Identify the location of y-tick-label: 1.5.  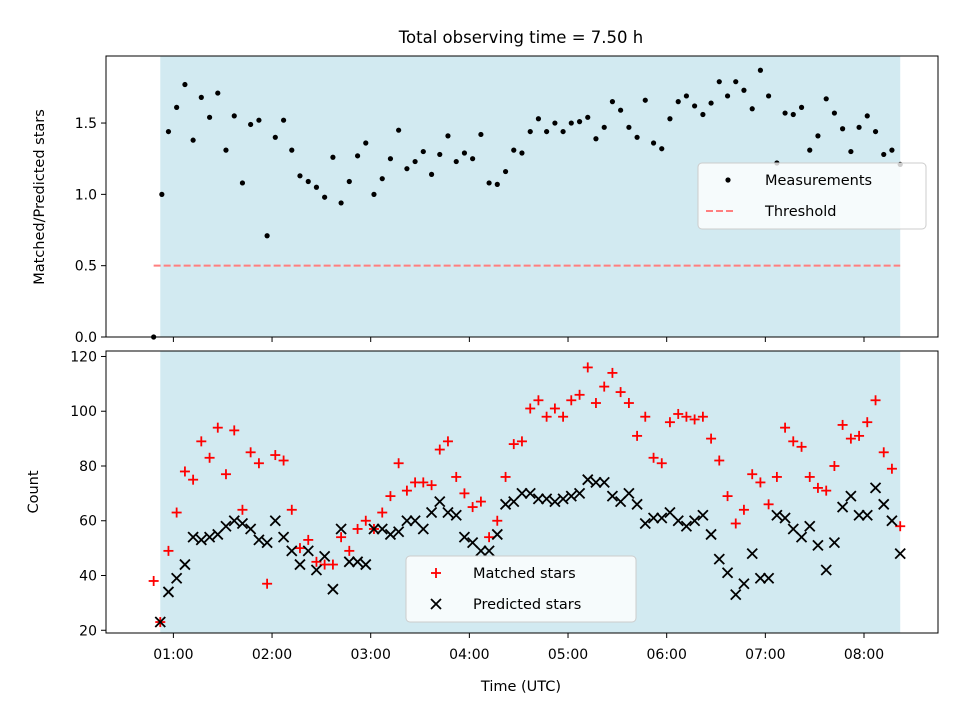
(86, 124).